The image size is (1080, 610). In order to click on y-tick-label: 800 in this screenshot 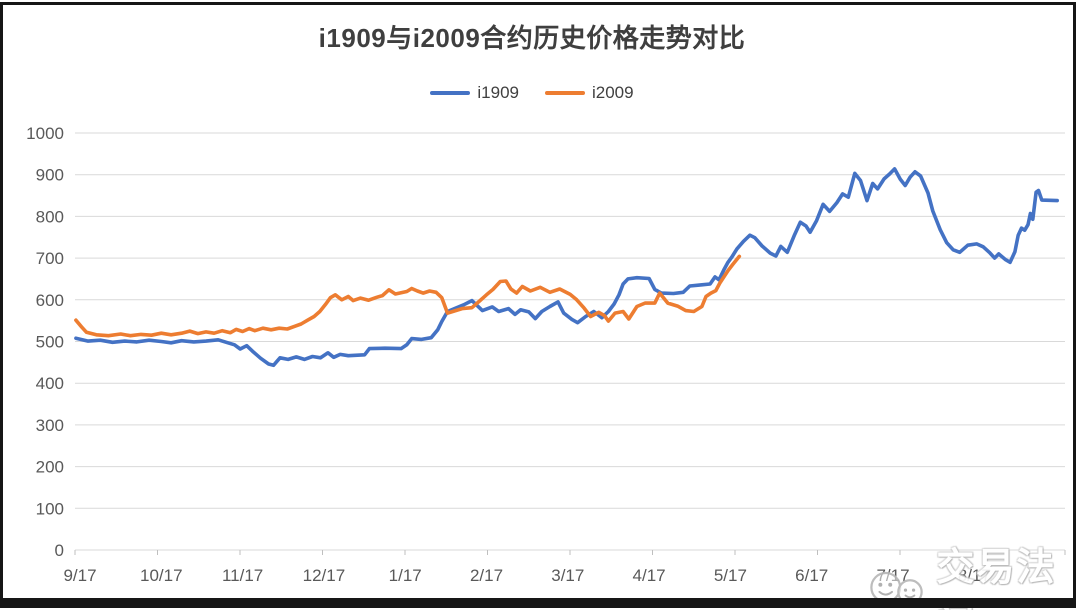, I will do `click(50, 216)`.